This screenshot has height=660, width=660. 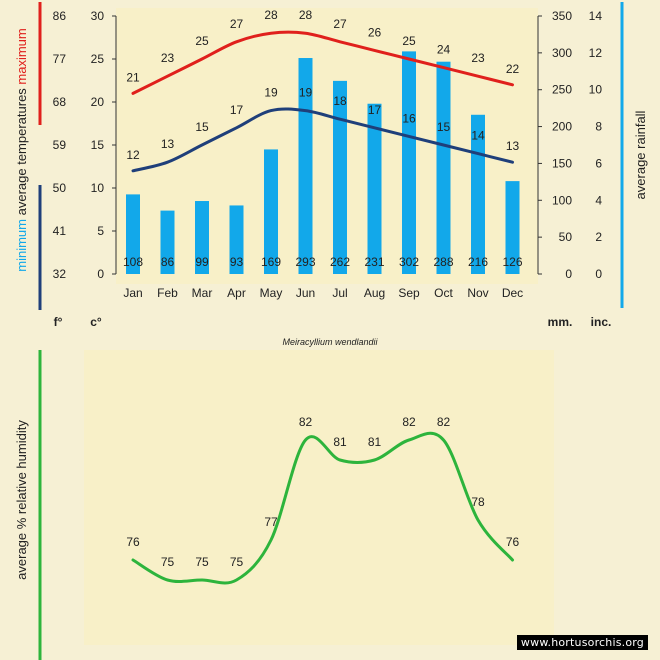 I want to click on humidity-value-label: 77, so click(x=271, y=522).